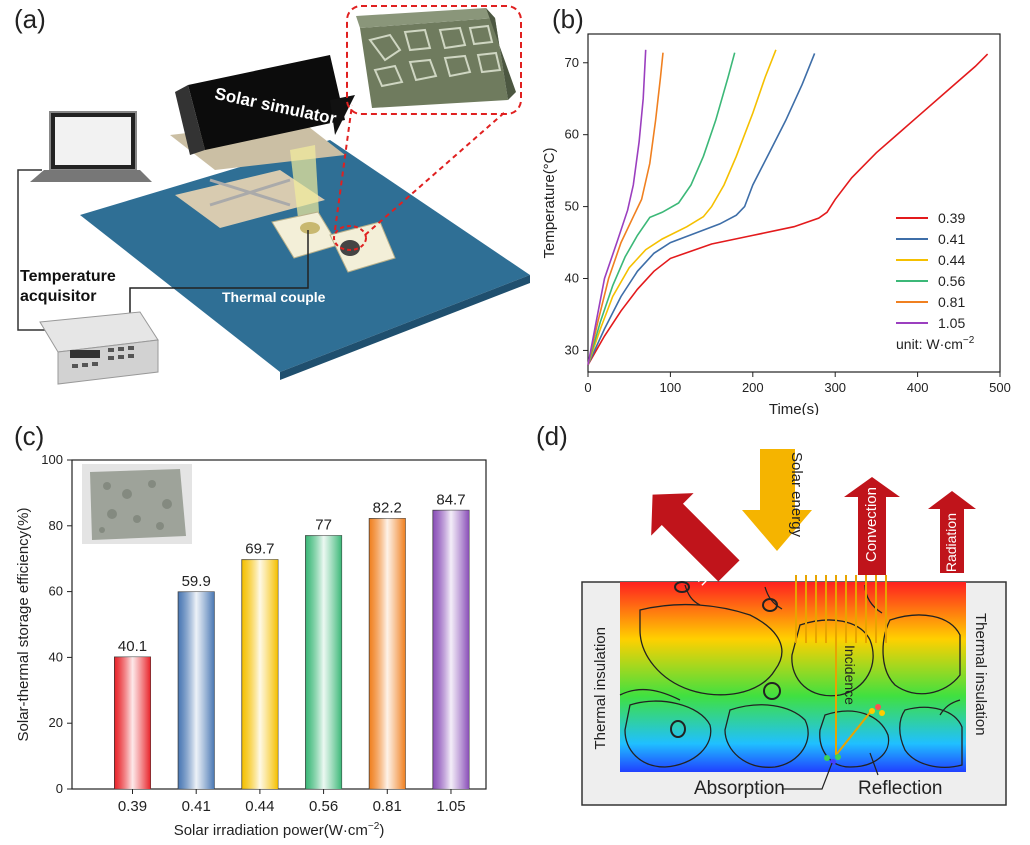  Describe the element at coordinates (568, 19) in the screenshot. I see `panel-b-label: (b)` at that location.